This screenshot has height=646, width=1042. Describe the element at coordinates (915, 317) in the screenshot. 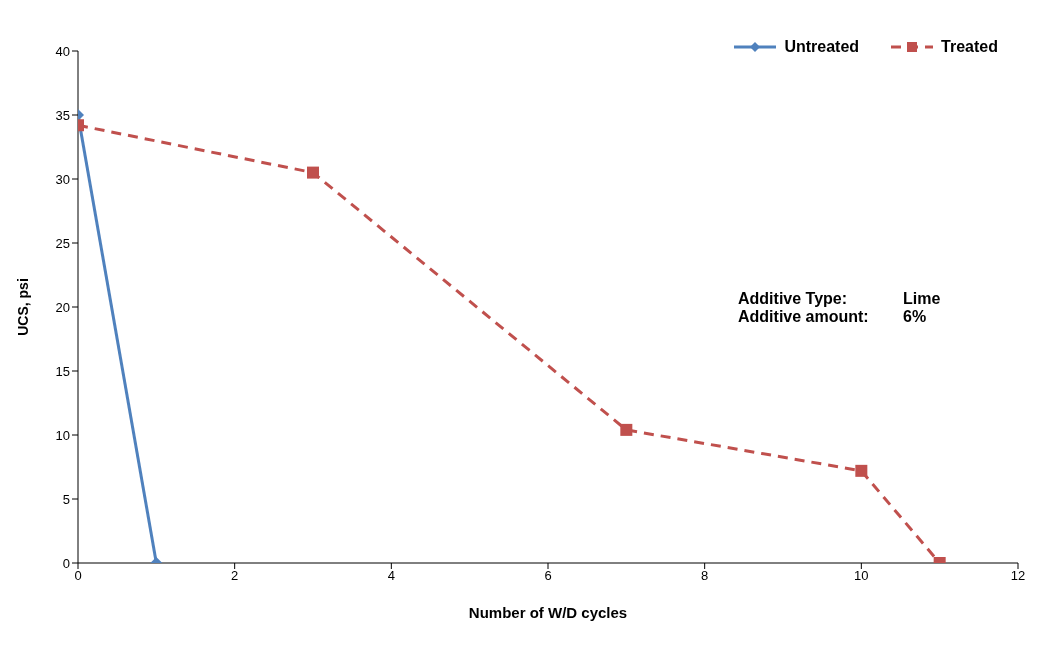

I see `annotation: 6%` at that location.